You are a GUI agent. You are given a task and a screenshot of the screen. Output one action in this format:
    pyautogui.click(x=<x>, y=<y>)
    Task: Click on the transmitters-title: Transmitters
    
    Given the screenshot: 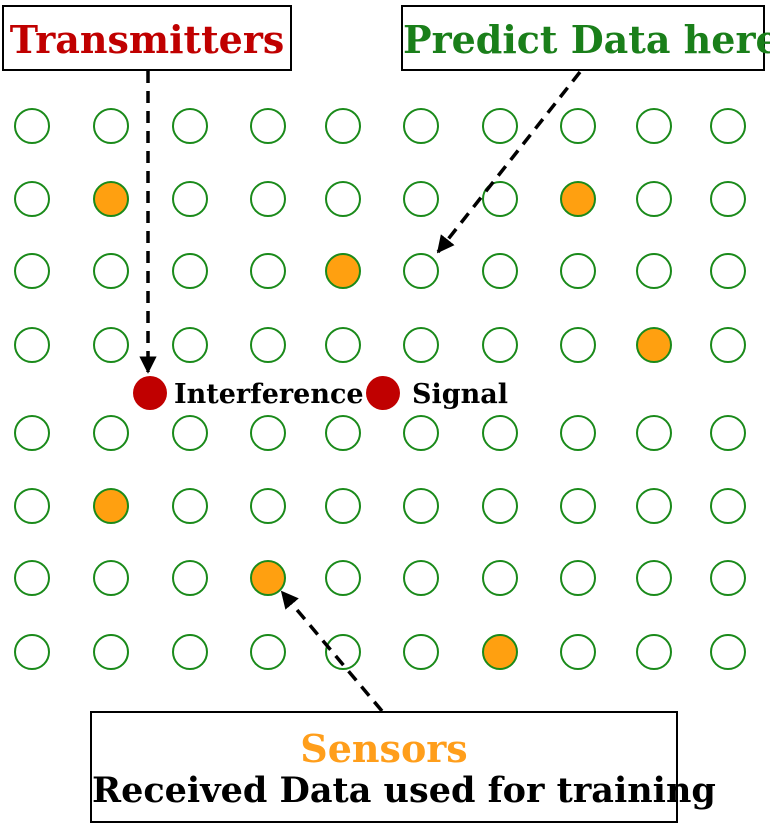 What is the action you would take?
    pyautogui.click(x=147, y=39)
    